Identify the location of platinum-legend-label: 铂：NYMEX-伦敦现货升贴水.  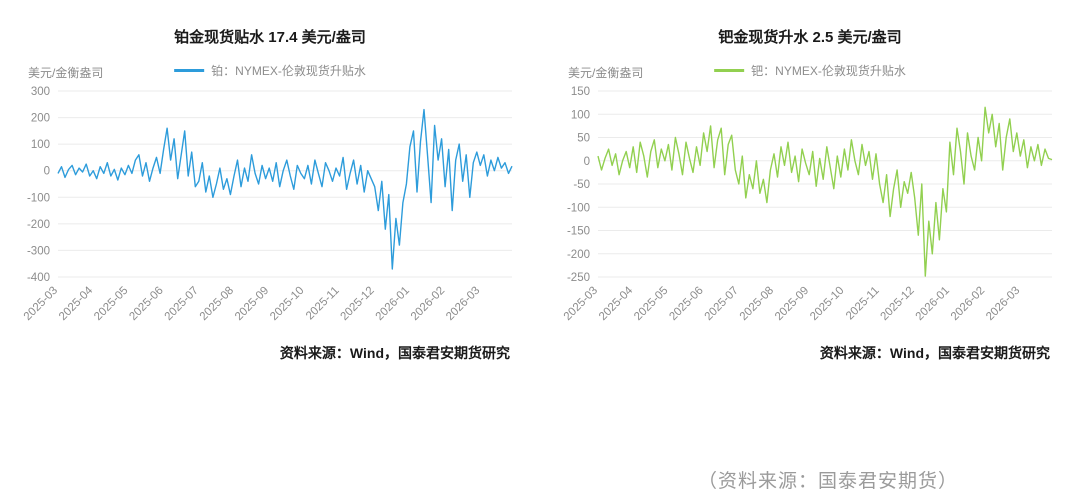
(288, 71).